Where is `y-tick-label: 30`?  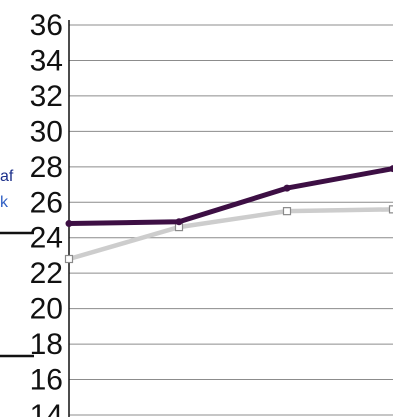
y-tick-label: 30 is located at coordinates (46, 131).